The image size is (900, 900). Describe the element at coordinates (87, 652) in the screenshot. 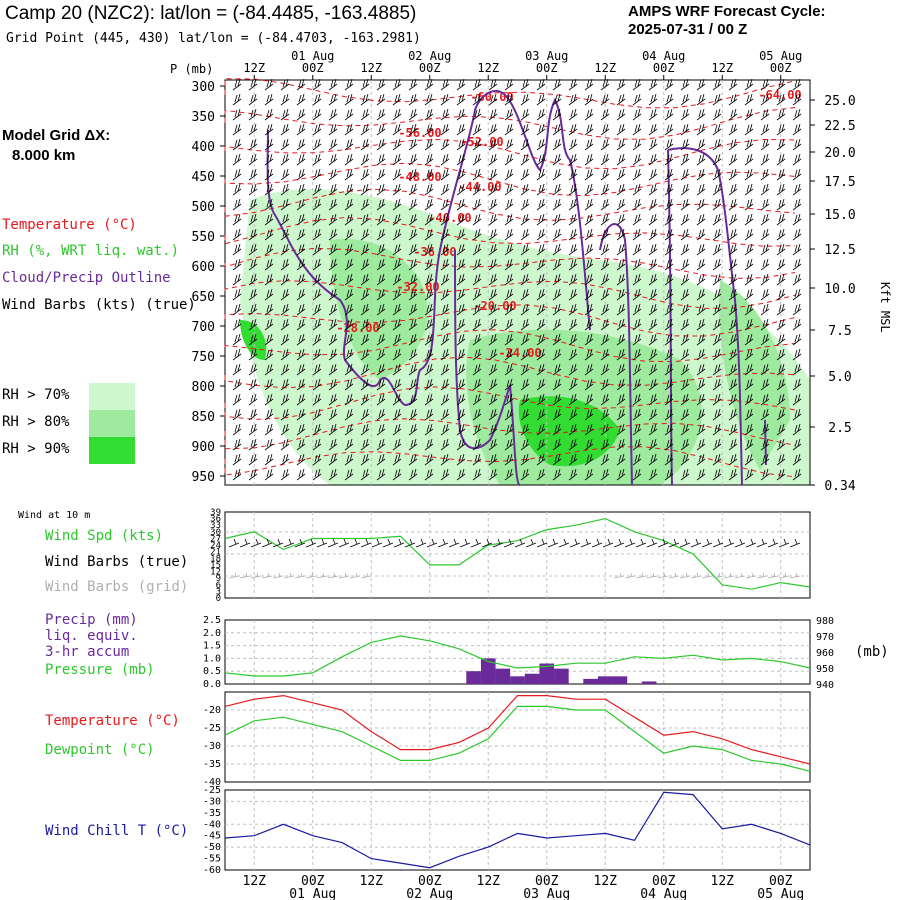

I see `legend-precip-accum: 3-hr accum` at that location.